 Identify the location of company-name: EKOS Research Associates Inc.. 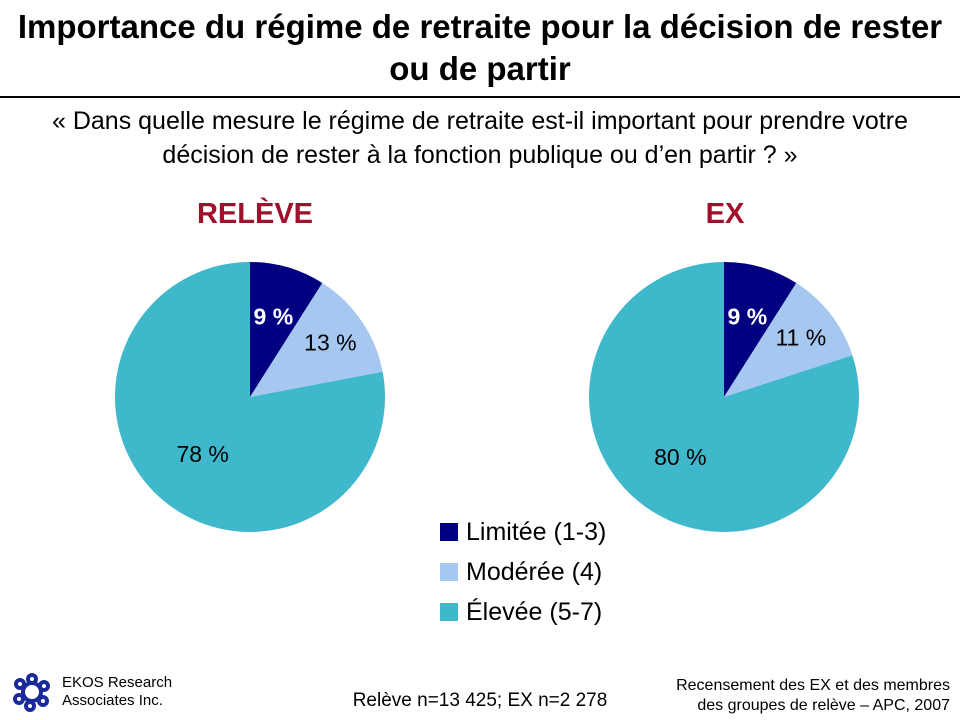
(117, 692).